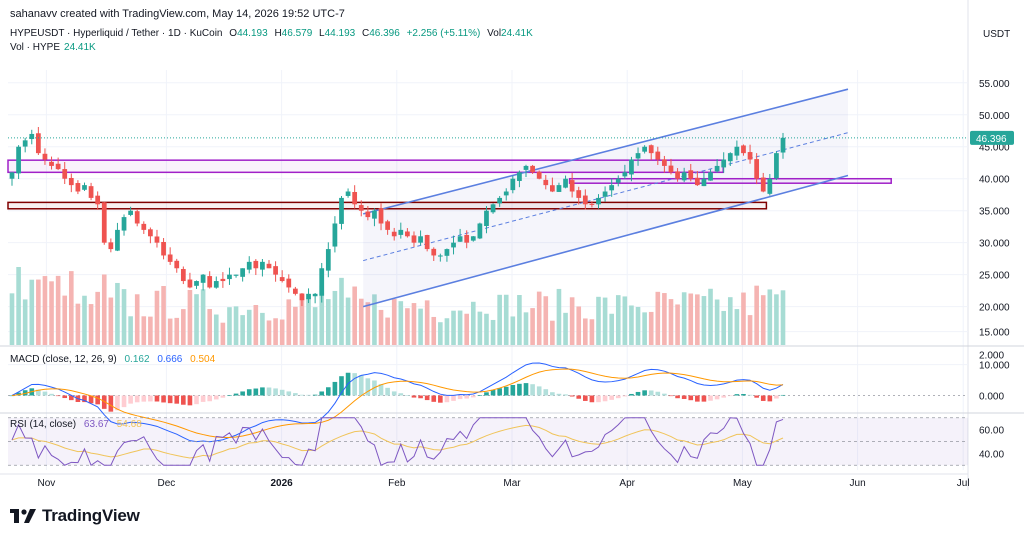  I want to click on time-tick-label: Mar, so click(512, 483).